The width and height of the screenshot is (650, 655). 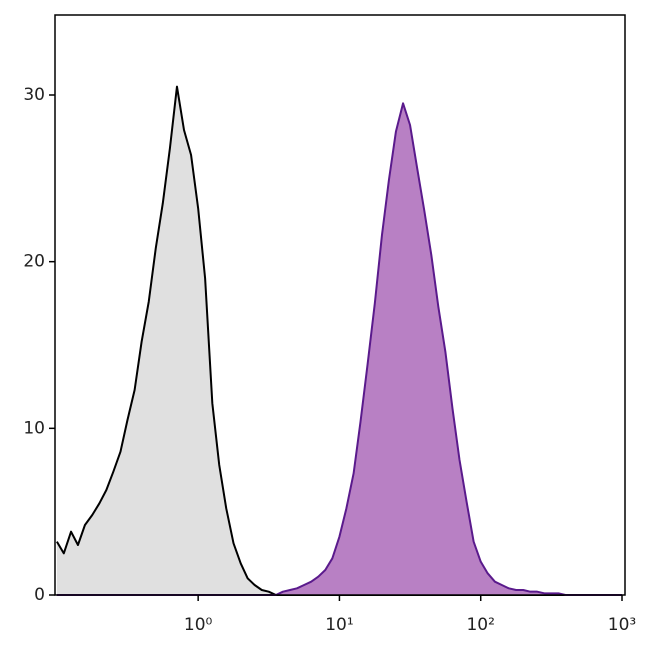 What do you see at coordinates (198, 625) in the screenshot?
I see `x-tick-label: 10⁰` at bounding box center [198, 625].